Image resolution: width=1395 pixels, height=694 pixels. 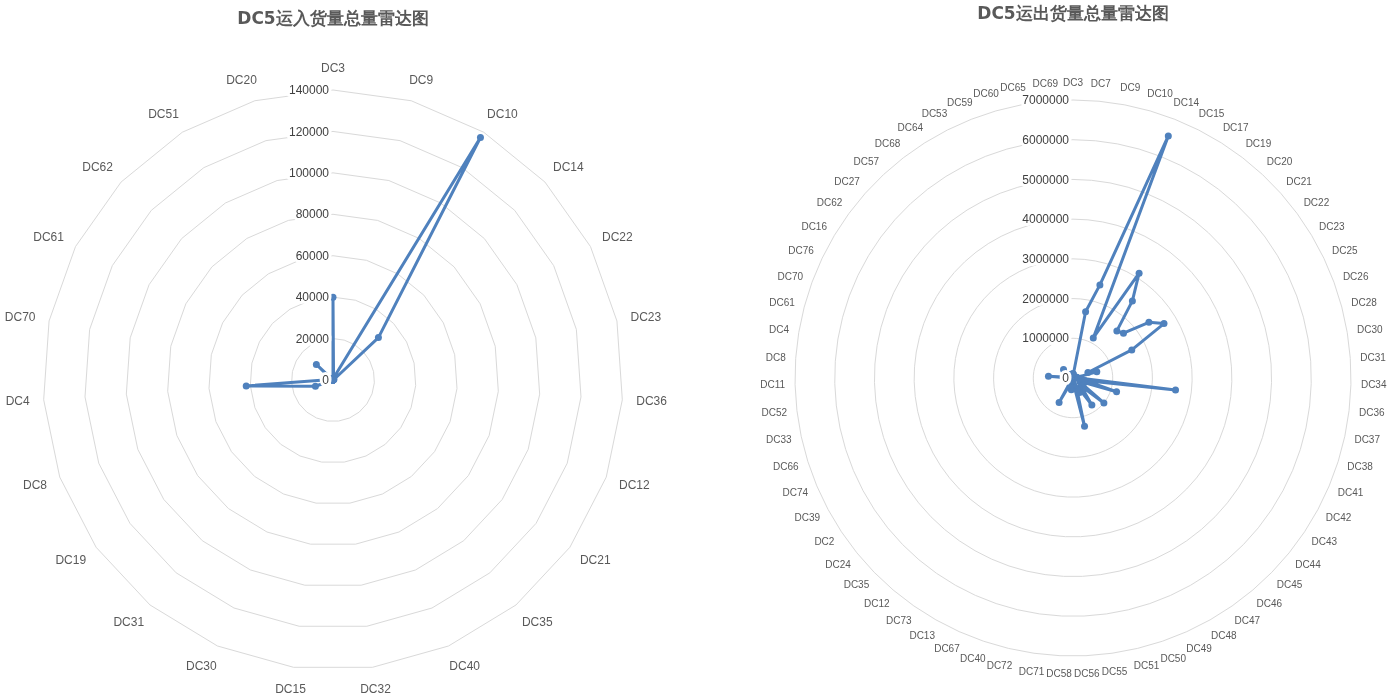 I want to click on spoke-label: DC73, so click(x=898, y=621).